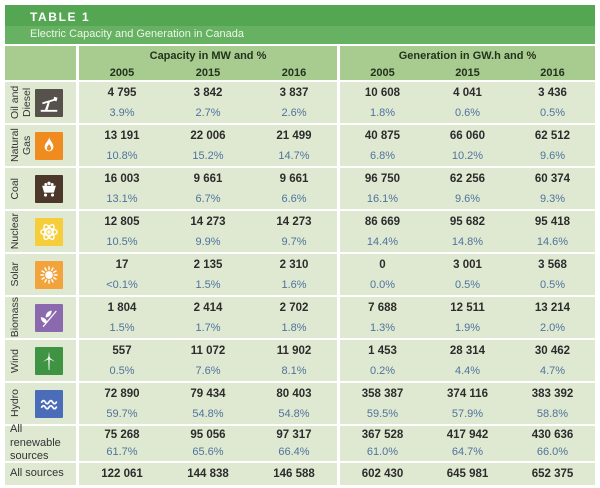 The image size is (600, 488). What do you see at coordinates (552, 136) in the screenshot?
I see `generation-value: 62 512` at bounding box center [552, 136].